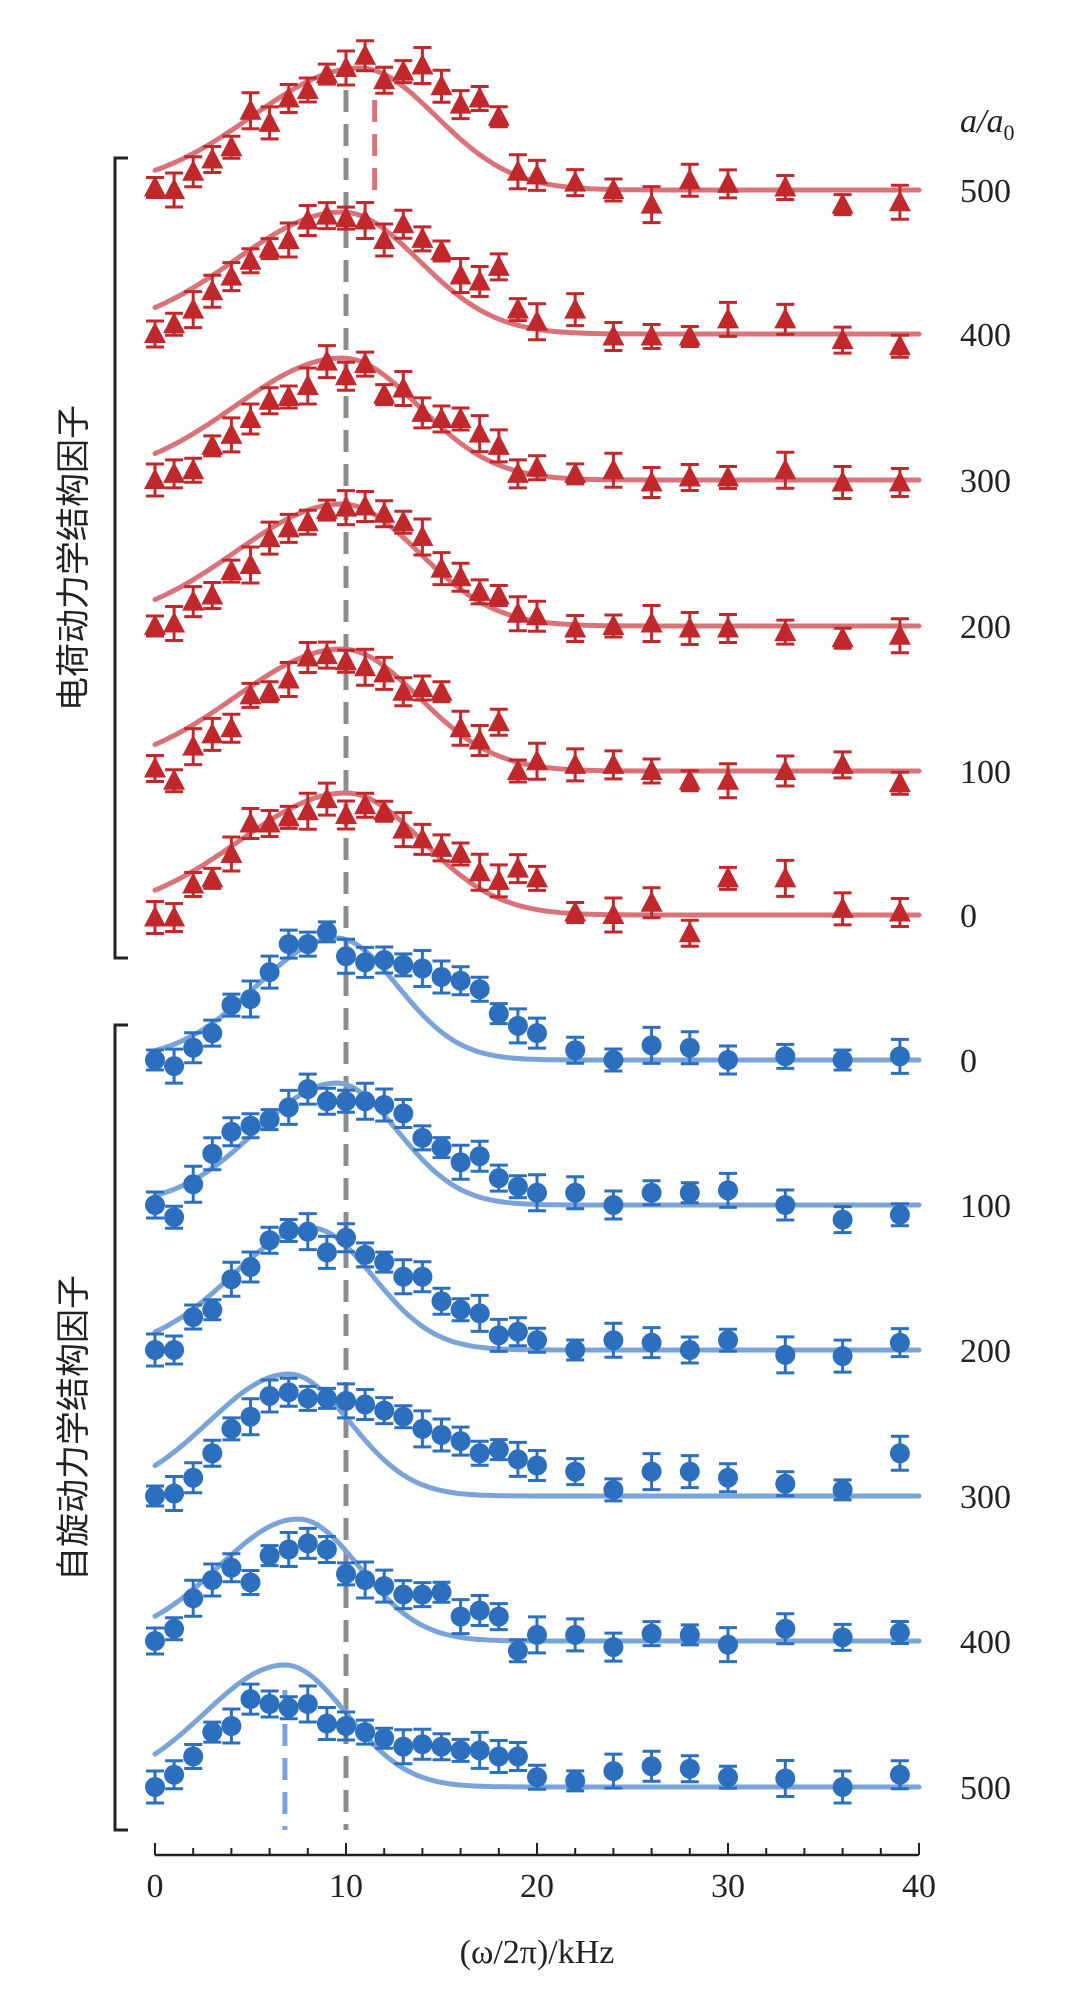 The height and width of the screenshot is (2001, 1080). What do you see at coordinates (74, 1428) in the screenshot?
I see `spin-group-label: 自旋动力学结构因子` at bounding box center [74, 1428].